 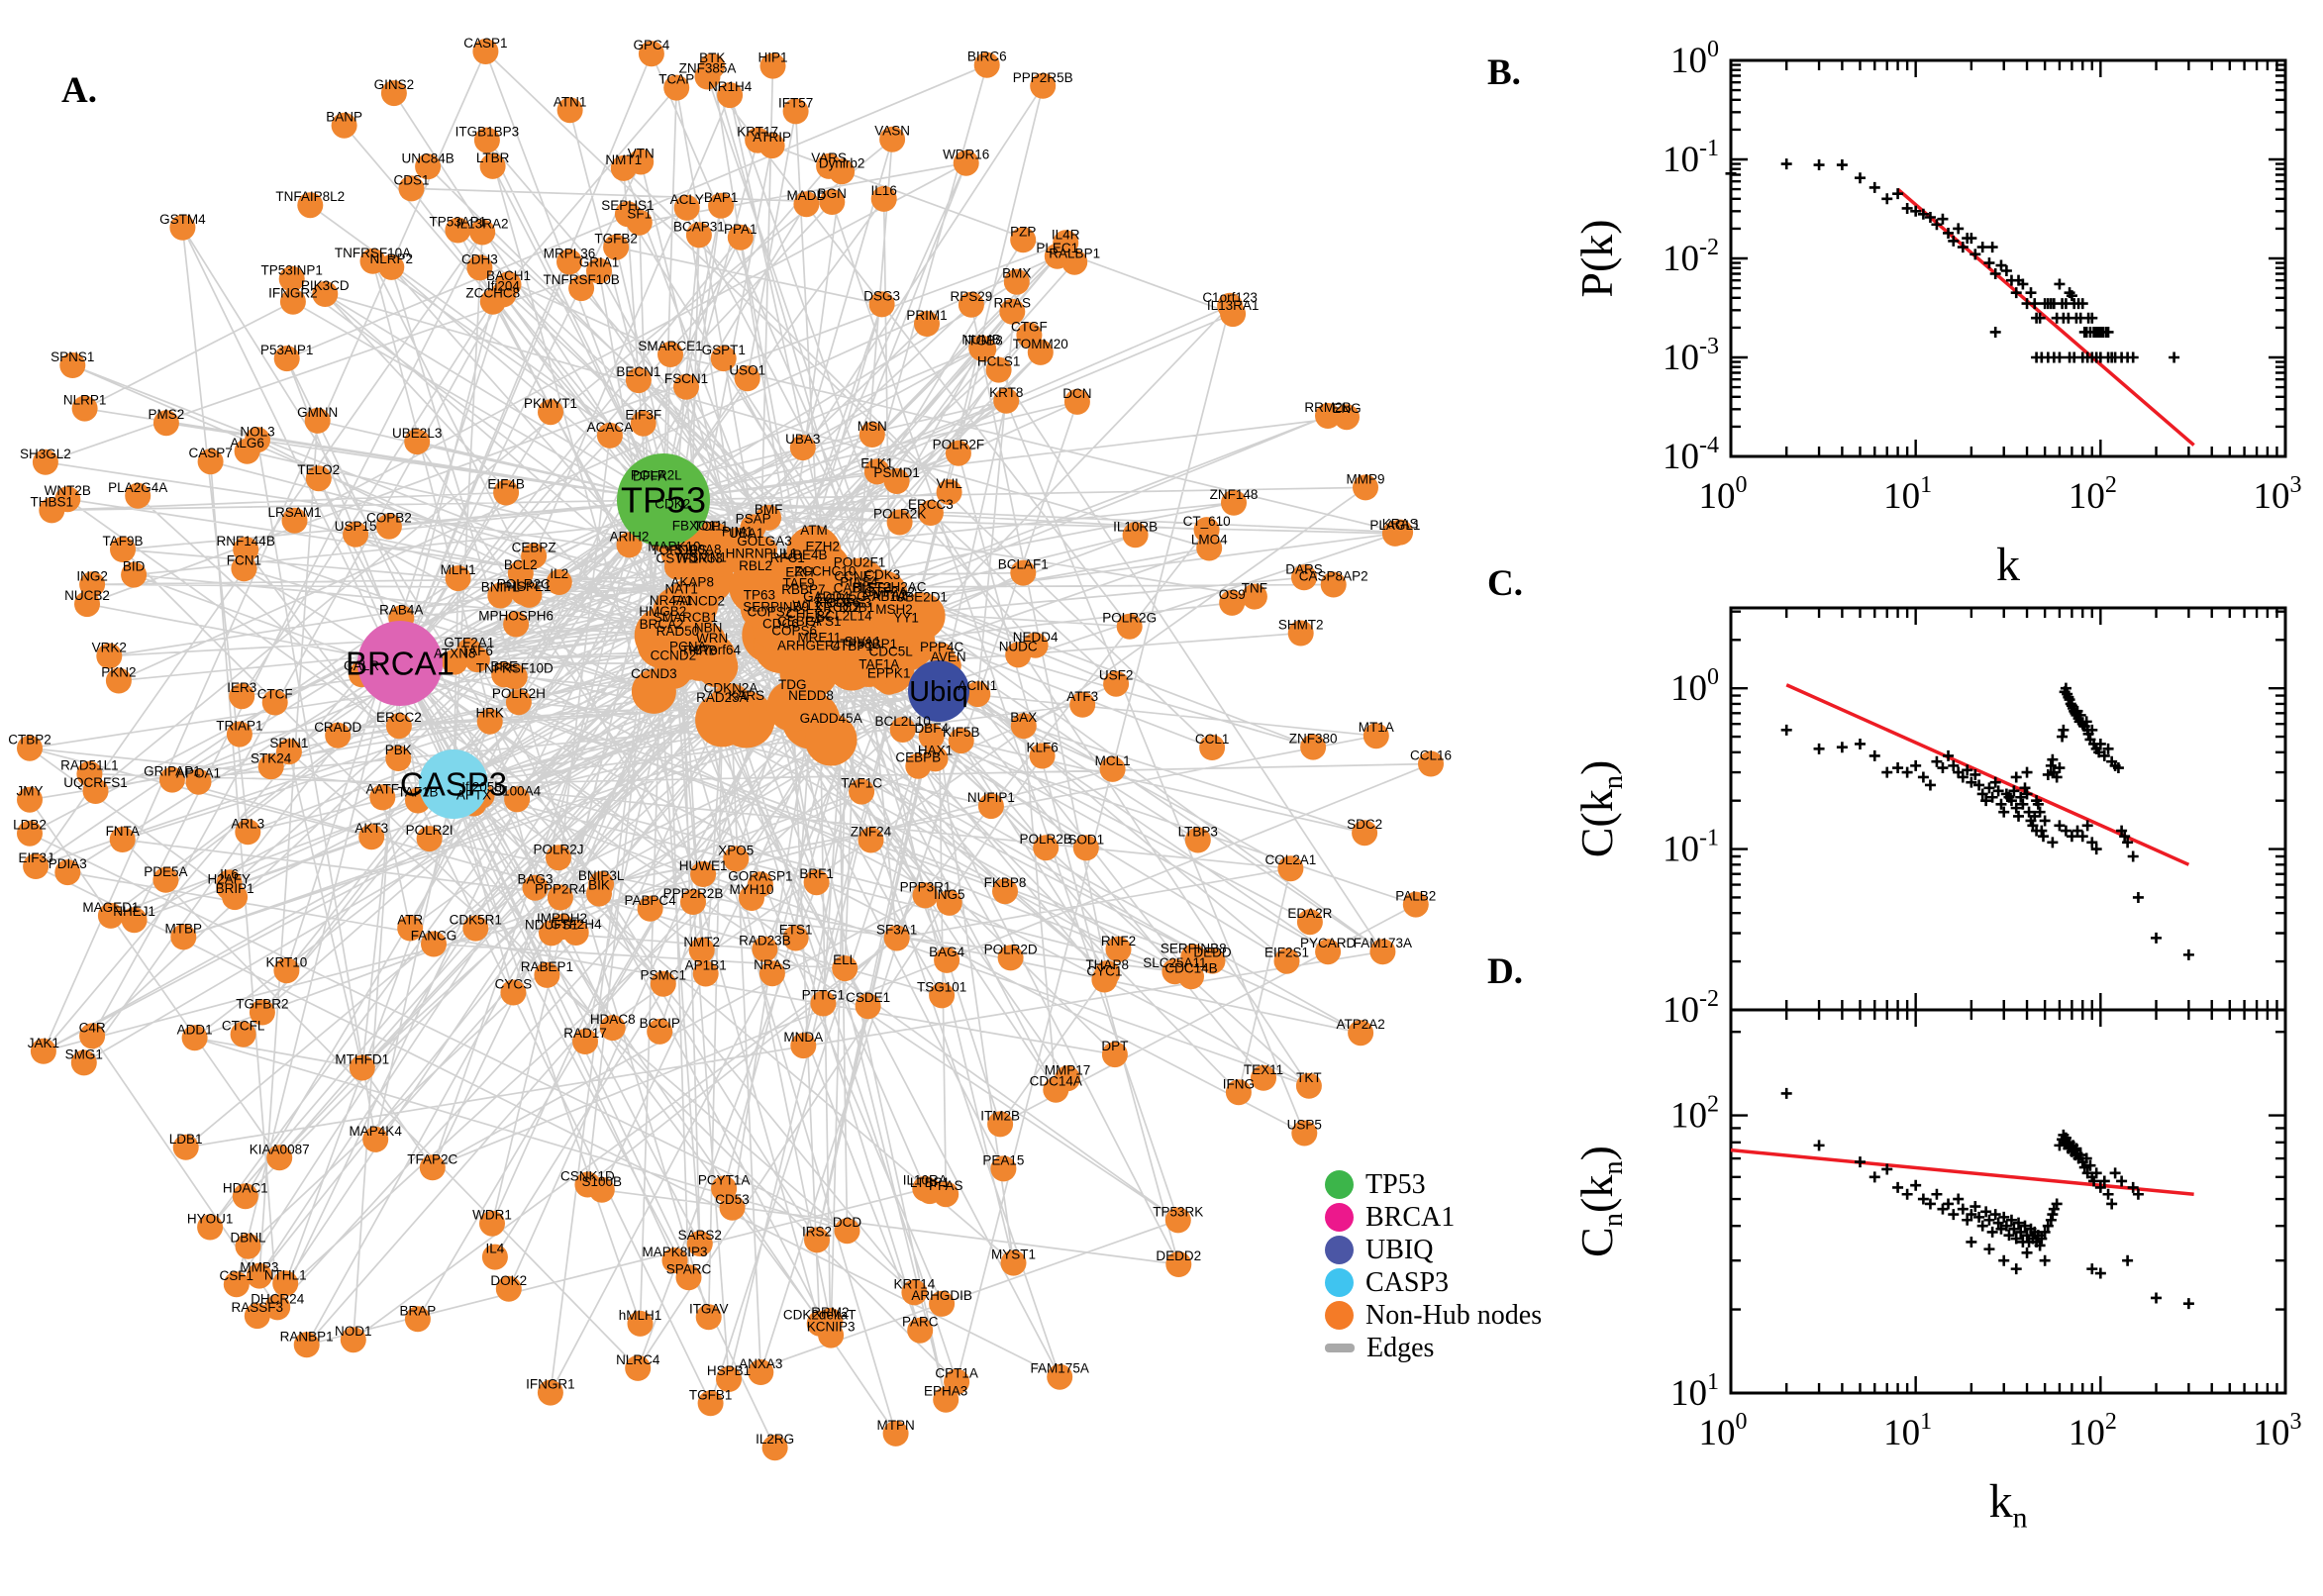 I want to click on node-label: CDC6, so click(x=781, y=623).